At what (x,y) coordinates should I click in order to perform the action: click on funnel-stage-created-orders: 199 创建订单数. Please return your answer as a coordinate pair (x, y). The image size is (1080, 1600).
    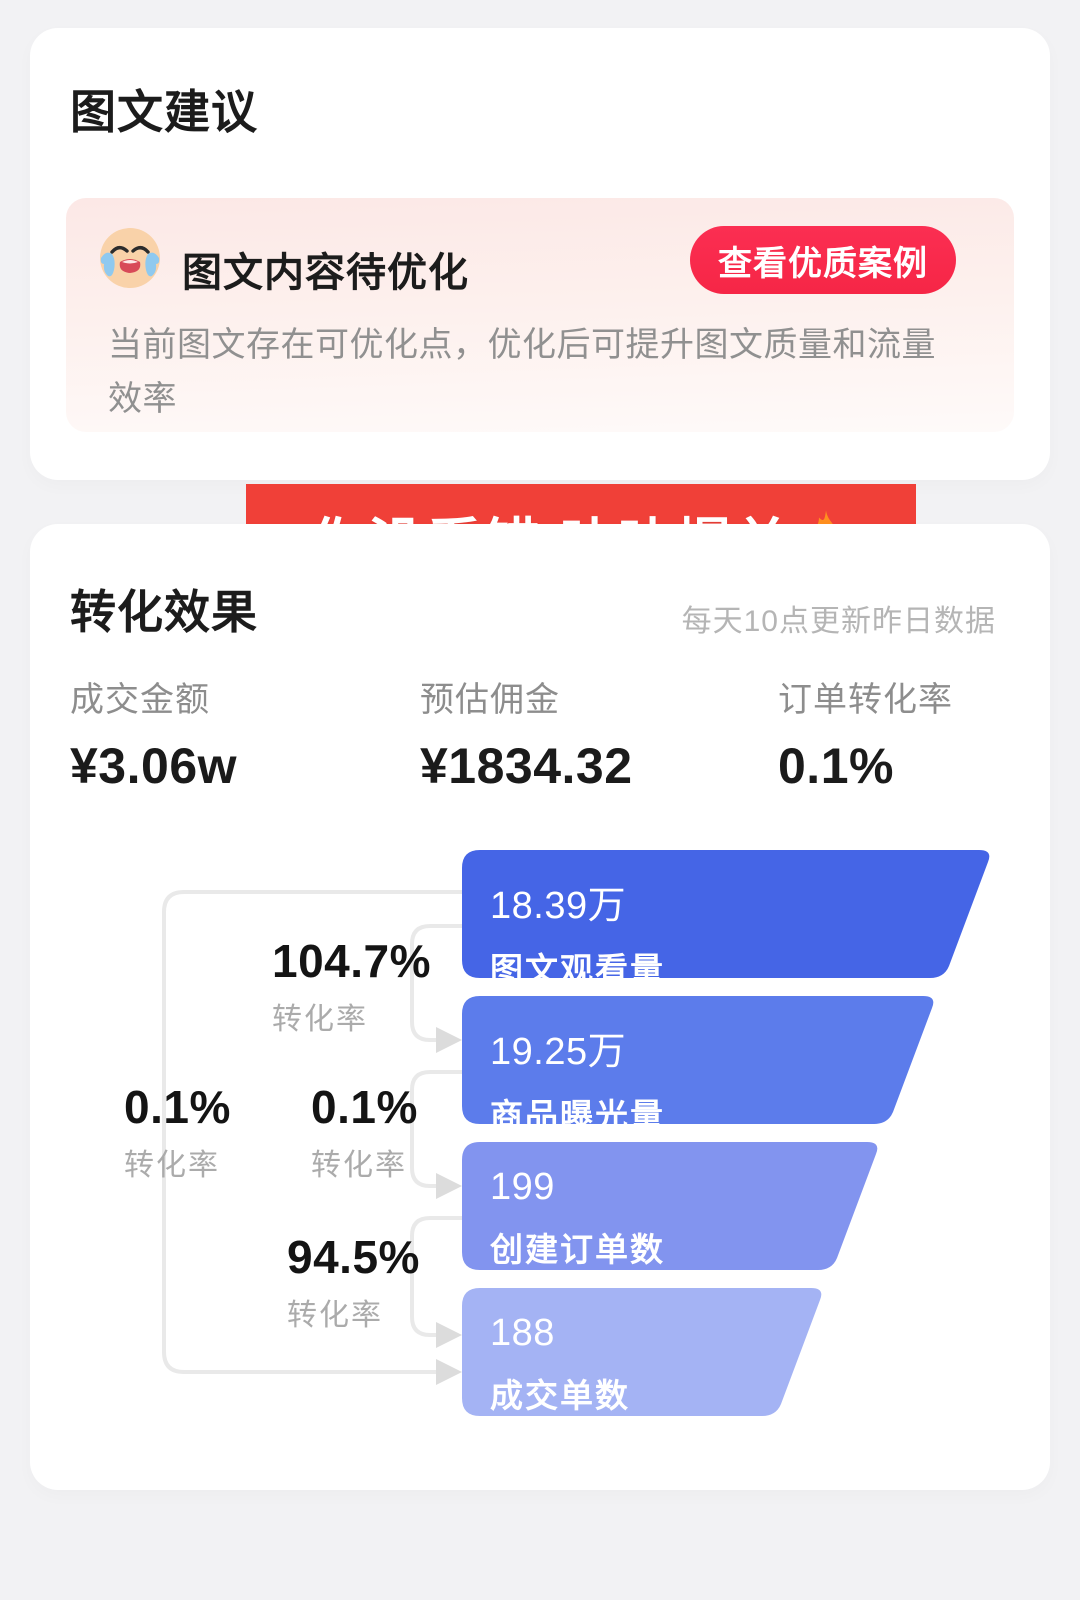
    Looking at the image, I should click on (577, 1218).